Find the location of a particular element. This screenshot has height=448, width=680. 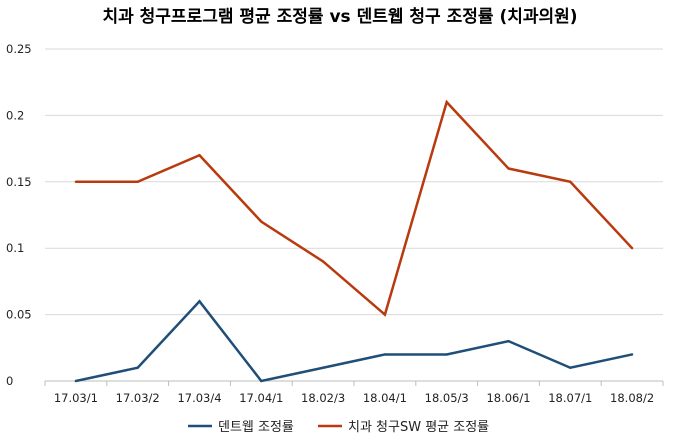

x-tick-label: 17.03/2 is located at coordinates (138, 398).